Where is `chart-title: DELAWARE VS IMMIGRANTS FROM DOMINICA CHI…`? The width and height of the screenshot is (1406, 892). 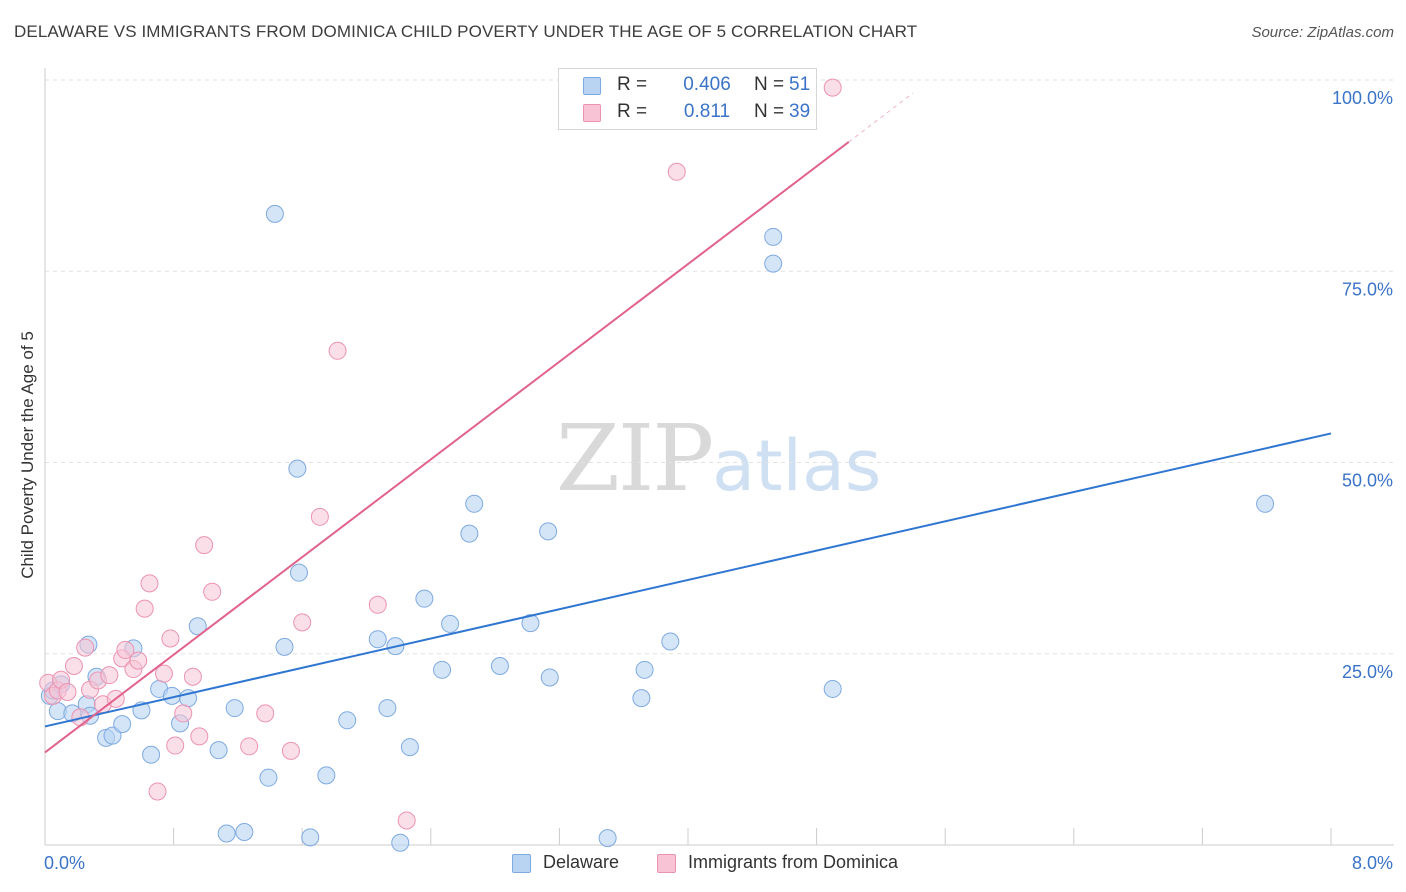 chart-title: DELAWARE VS IMMIGRANTS FROM DOMINICA CHI… is located at coordinates (466, 31).